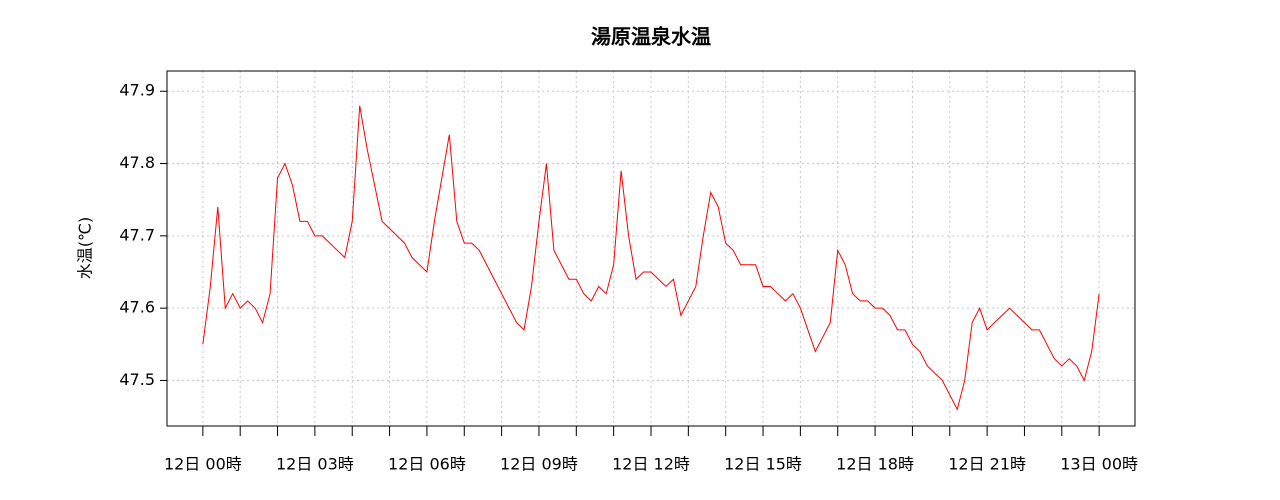 This screenshot has width=1280, height=500. What do you see at coordinates (315, 464) in the screenshot?
I see `x-tick-label: 12日 03時` at bounding box center [315, 464].